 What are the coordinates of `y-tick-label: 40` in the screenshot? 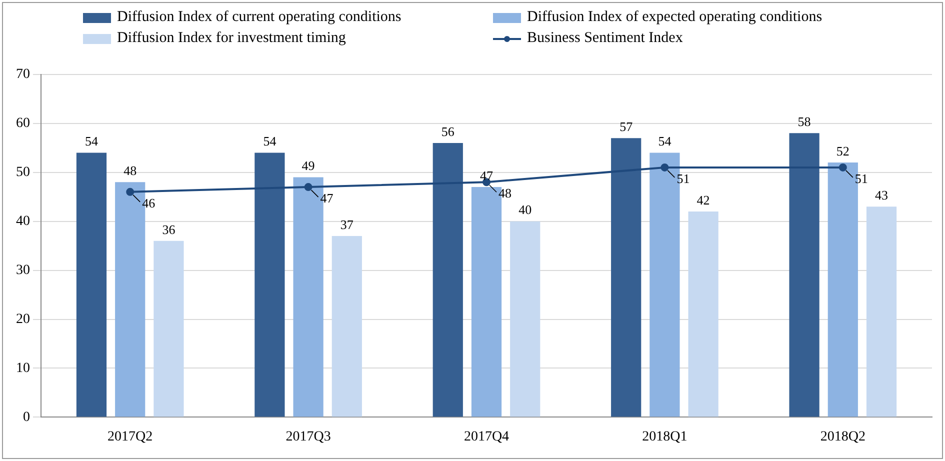 It's located at (23, 221).